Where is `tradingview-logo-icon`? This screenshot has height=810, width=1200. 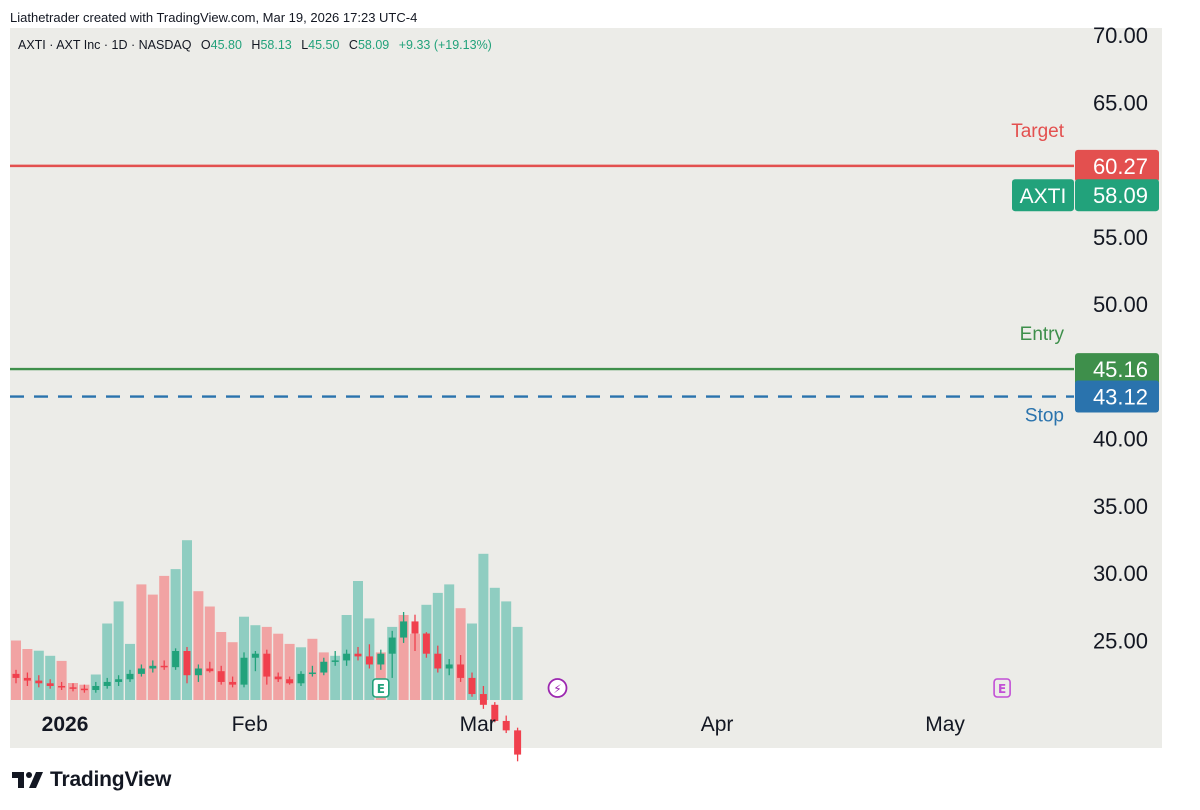 tradingview-logo-icon is located at coordinates (27, 780).